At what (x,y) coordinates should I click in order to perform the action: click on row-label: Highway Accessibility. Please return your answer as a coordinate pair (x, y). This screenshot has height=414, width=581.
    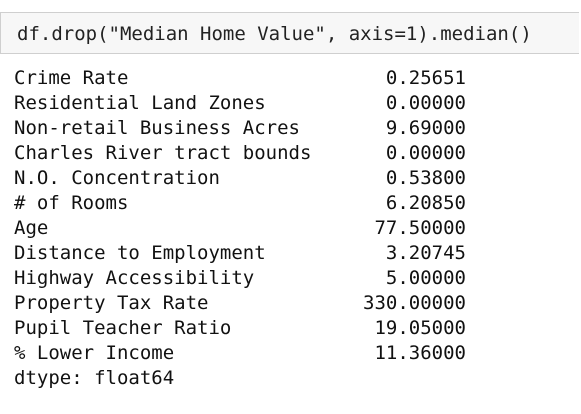
    Looking at the image, I should click on (134, 278).